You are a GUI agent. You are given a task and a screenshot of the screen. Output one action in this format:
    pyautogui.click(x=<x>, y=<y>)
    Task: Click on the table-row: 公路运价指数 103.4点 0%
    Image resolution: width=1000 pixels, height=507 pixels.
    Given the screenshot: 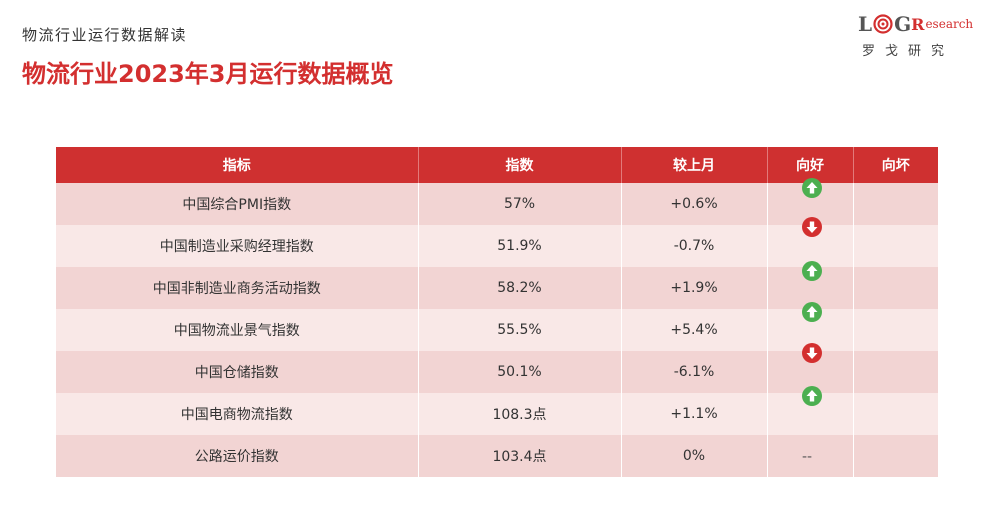 What is the action you would take?
    pyautogui.click(x=497, y=456)
    